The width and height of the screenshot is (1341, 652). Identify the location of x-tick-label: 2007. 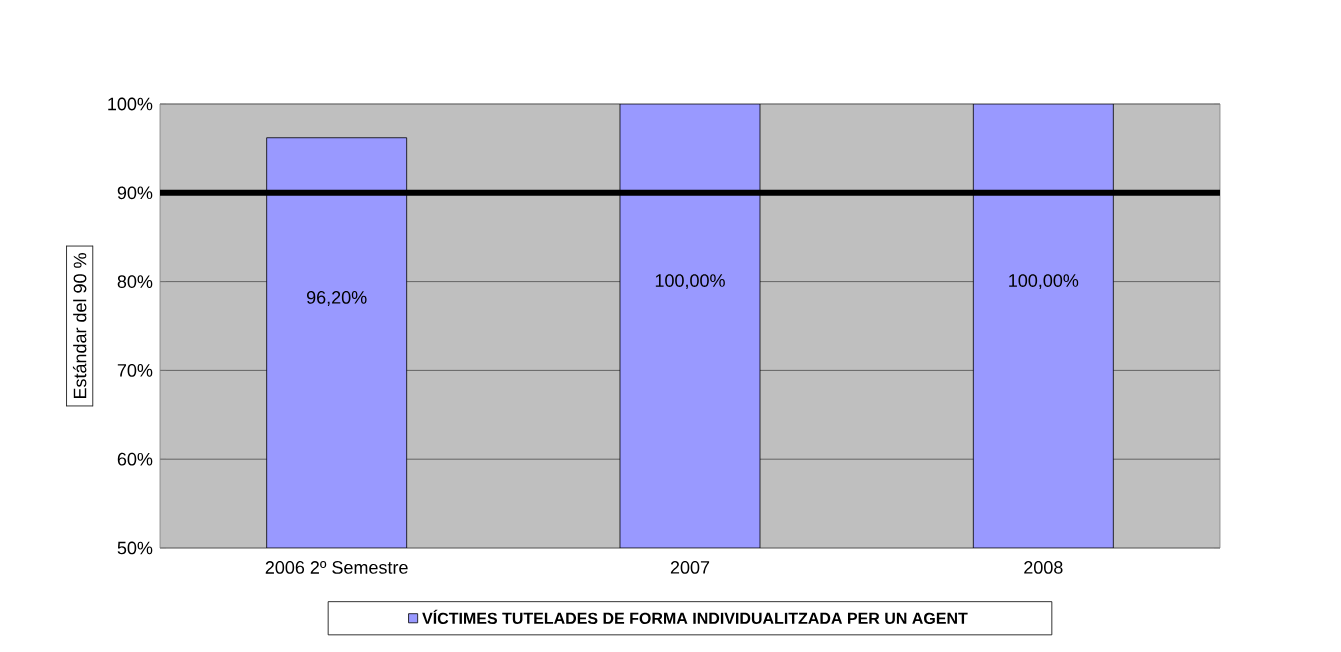
(690, 567).